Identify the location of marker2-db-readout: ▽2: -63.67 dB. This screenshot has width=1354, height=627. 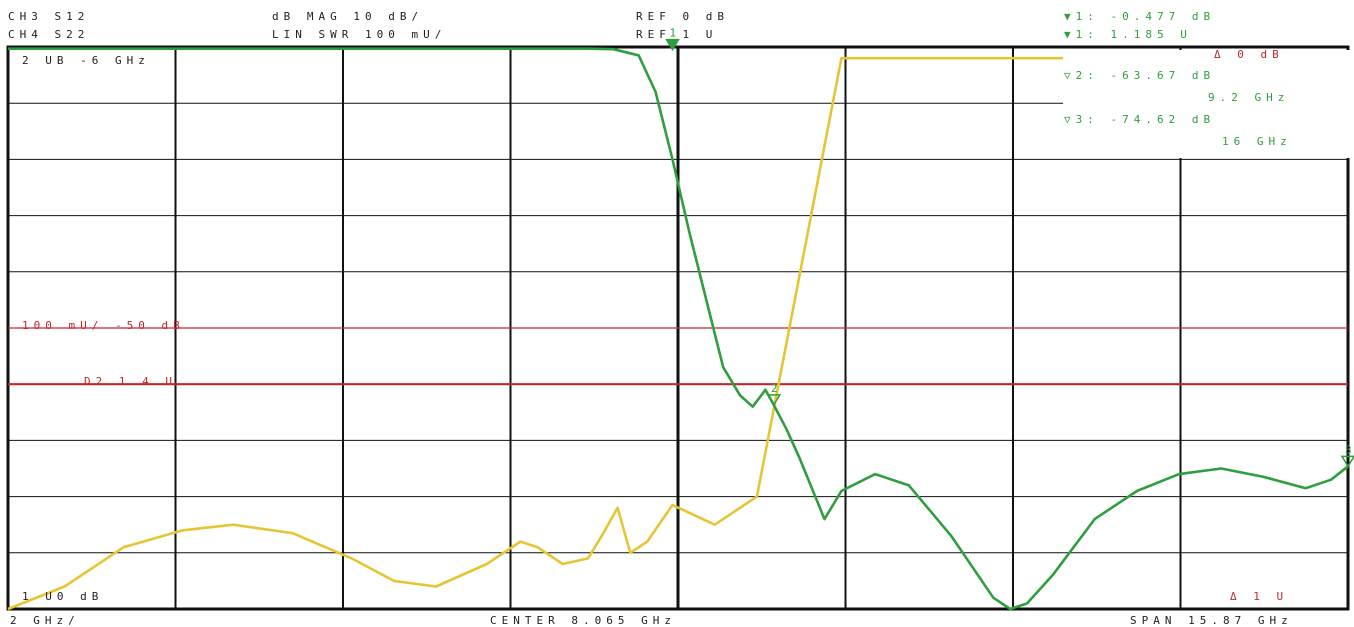
(1139, 75).